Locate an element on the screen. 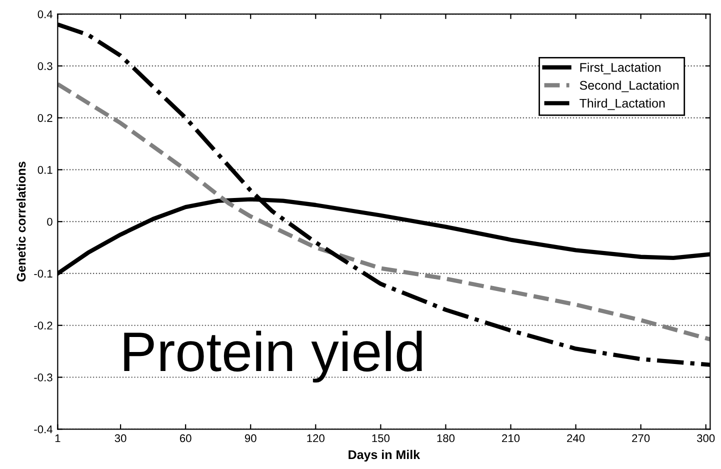 This screenshot has width=721, height=469. annotation: Protein yield is located at coordinates (273, 356).